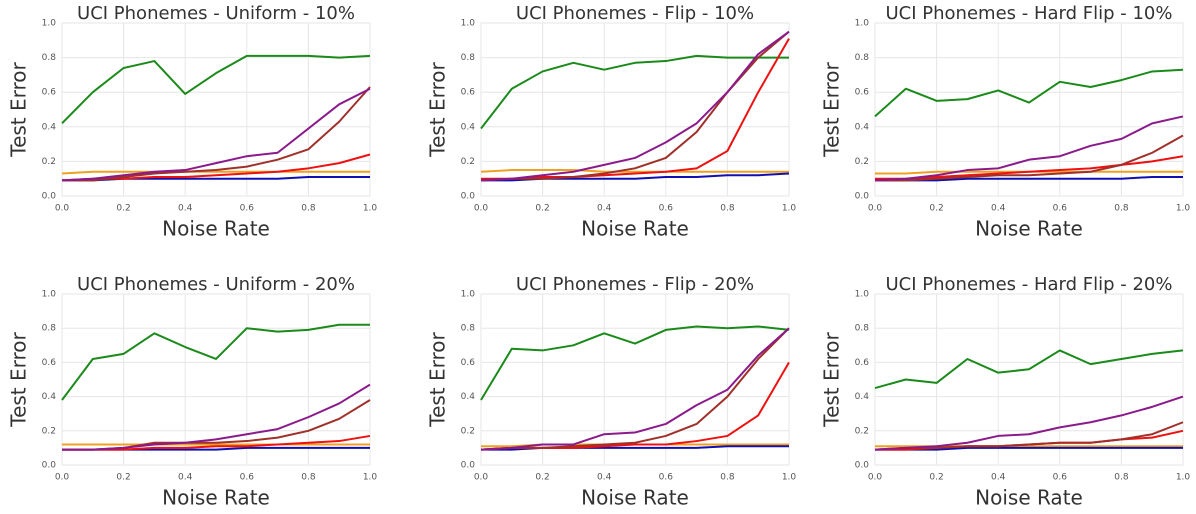 The height and width of the screenshot is (514, 1196). I want to click on chart-title: UCI Phonemes - Flip - 10%, so click(635, 13).